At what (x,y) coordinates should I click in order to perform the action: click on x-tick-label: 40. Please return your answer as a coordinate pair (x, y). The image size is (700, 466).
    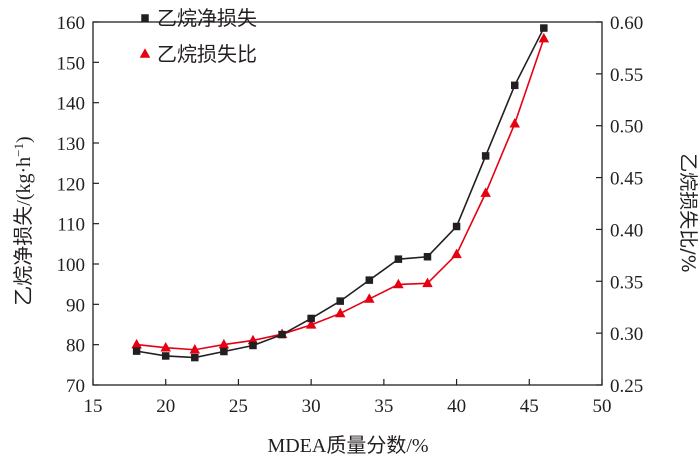
    Looking at the image, I should click on (456, 406).